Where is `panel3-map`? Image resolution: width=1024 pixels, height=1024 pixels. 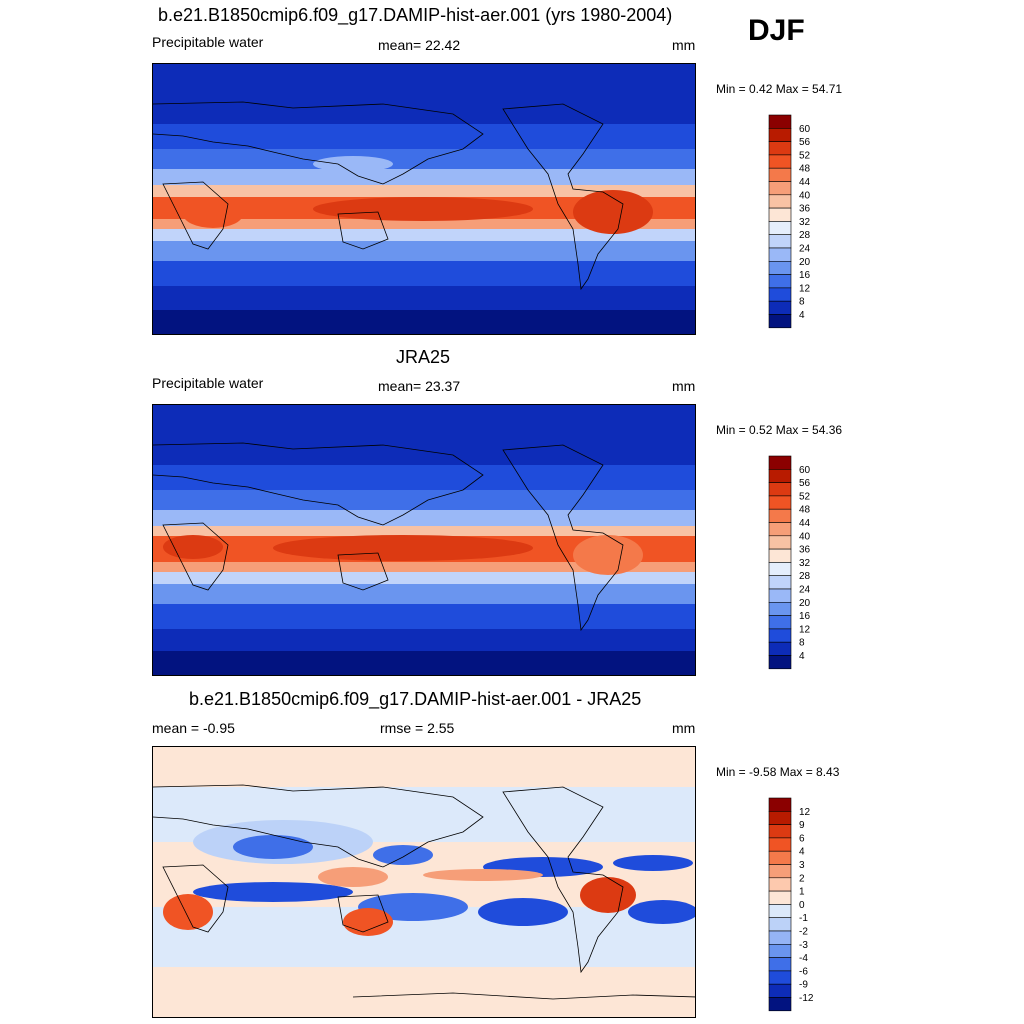 panel3-map is located at coordinates (424, 882).